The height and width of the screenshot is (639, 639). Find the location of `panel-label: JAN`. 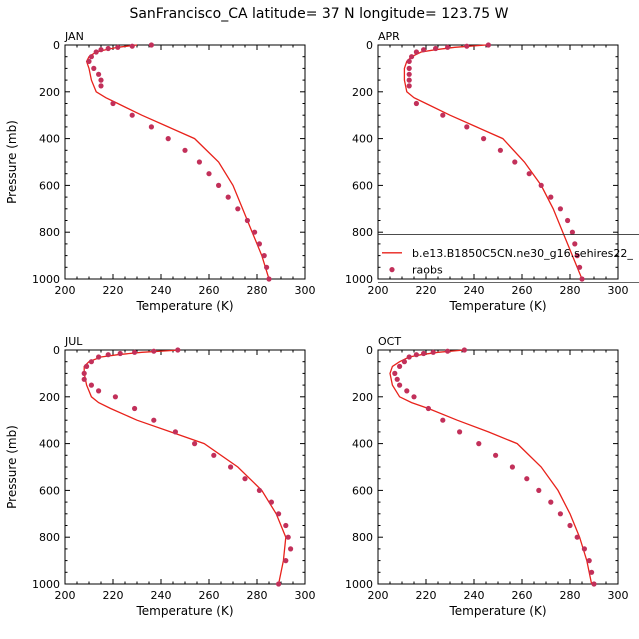

panel-label: JAN is located at coordinates (74, 36).